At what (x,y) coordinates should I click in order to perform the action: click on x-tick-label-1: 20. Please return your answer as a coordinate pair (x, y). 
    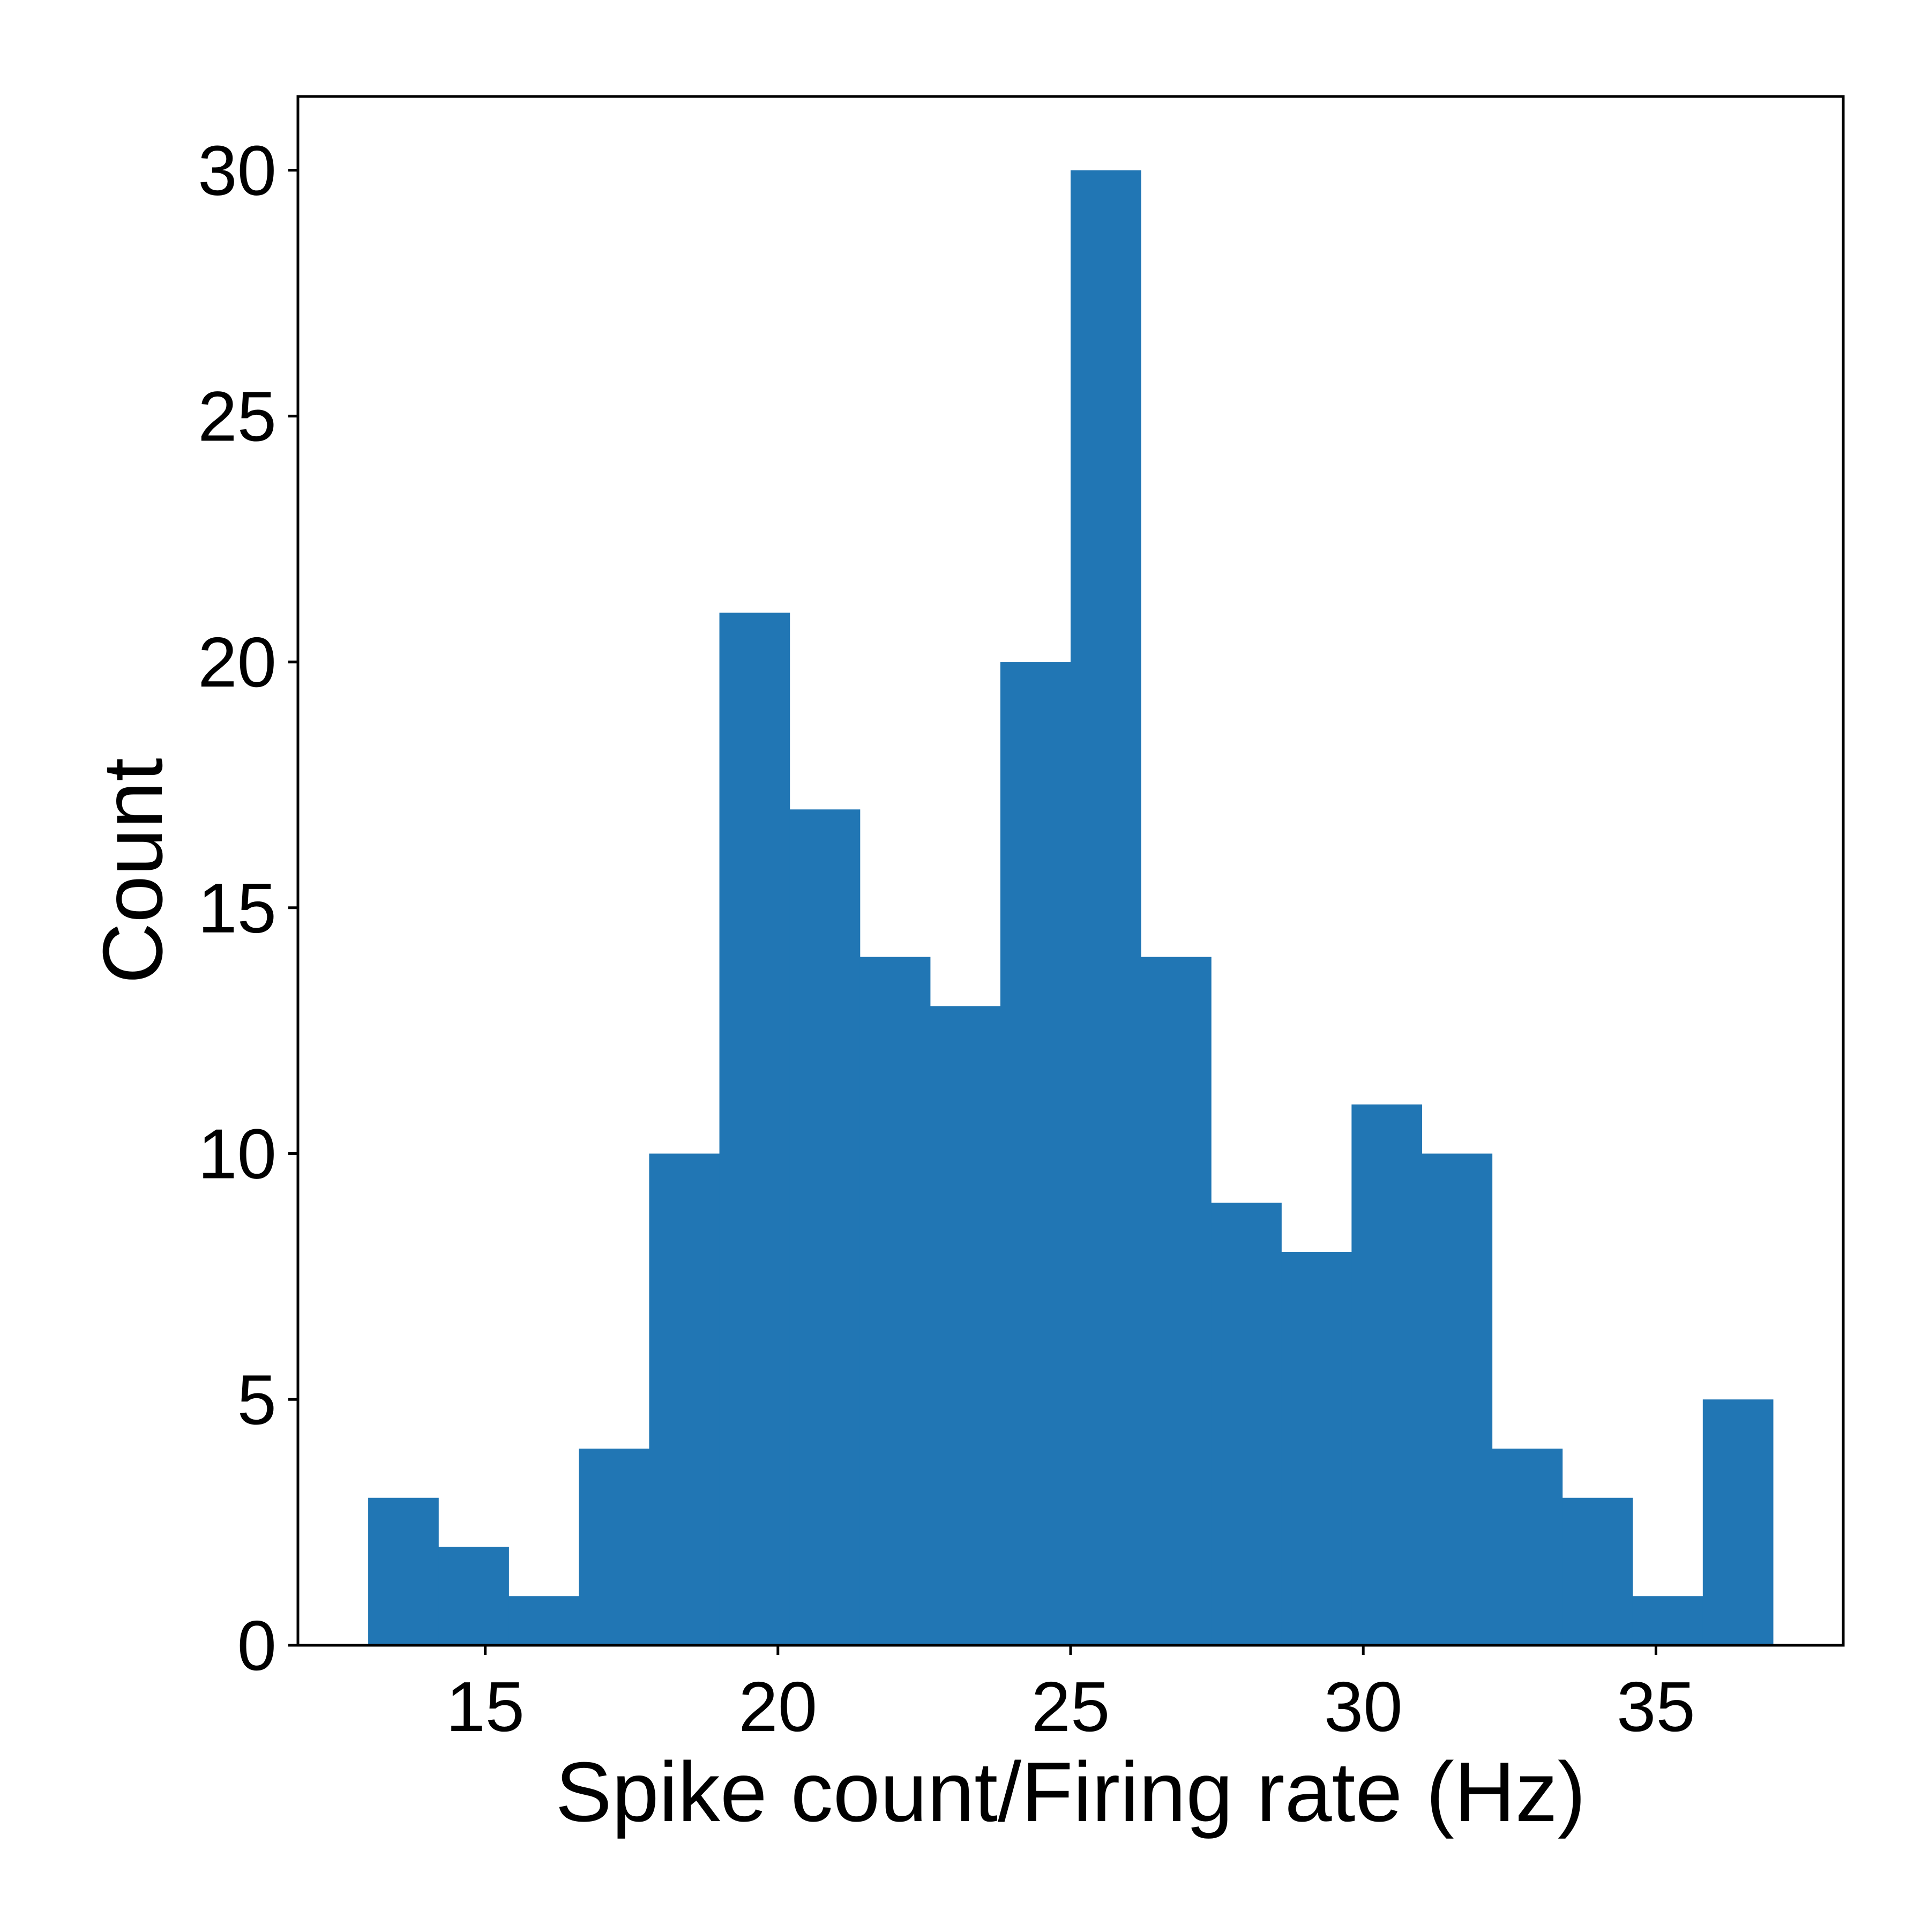
    Looking at the image, I should click on (777, 1706).